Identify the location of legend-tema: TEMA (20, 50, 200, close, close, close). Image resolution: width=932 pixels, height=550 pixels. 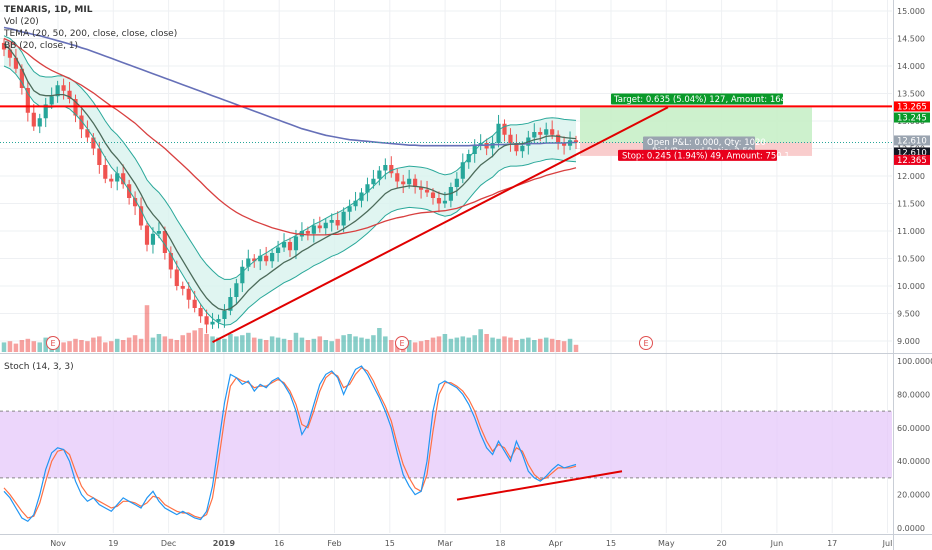
(90, 34).